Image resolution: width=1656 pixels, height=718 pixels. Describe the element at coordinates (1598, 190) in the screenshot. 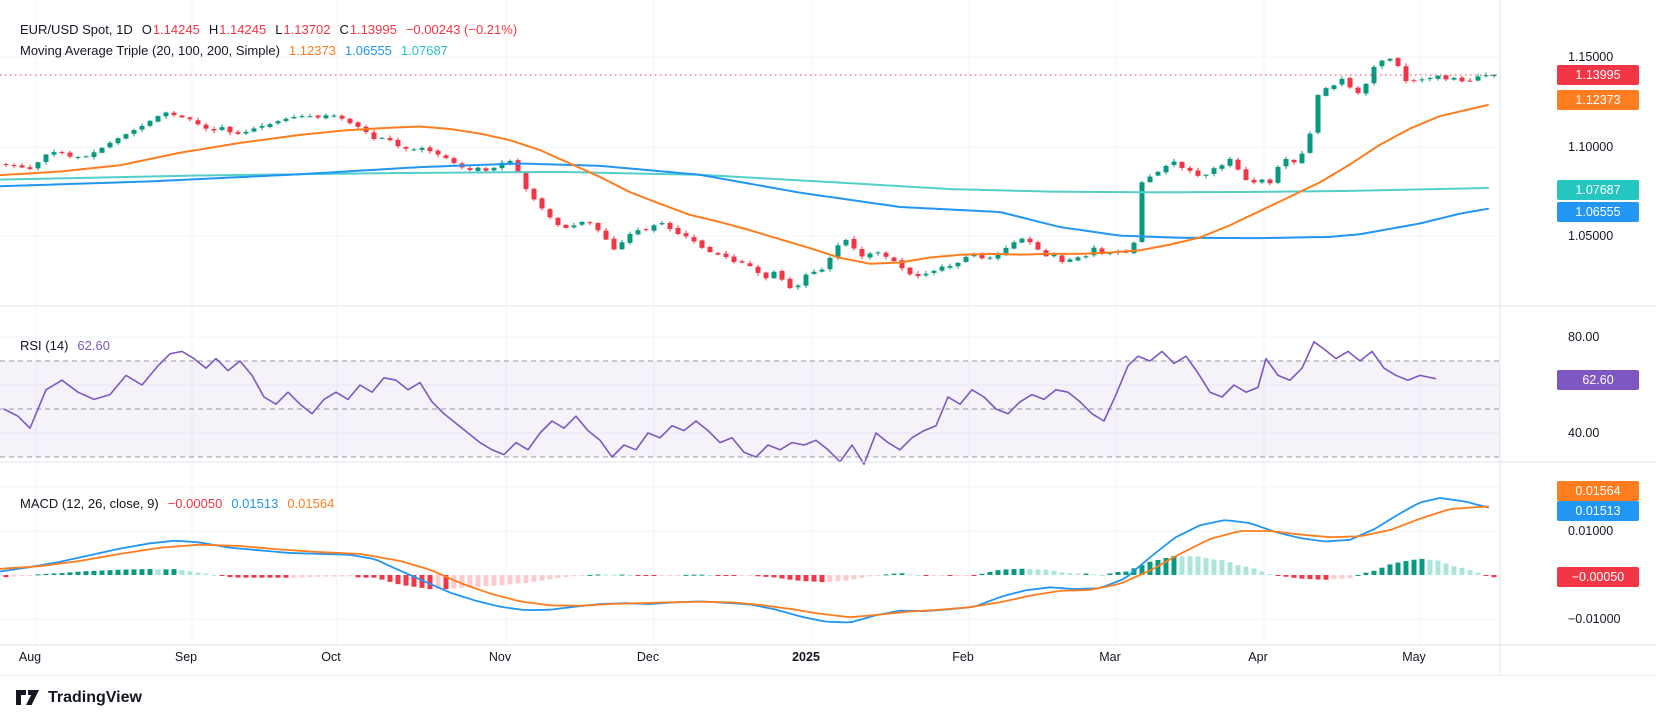

I see `axis-price-badge: 1.07687` at that location.